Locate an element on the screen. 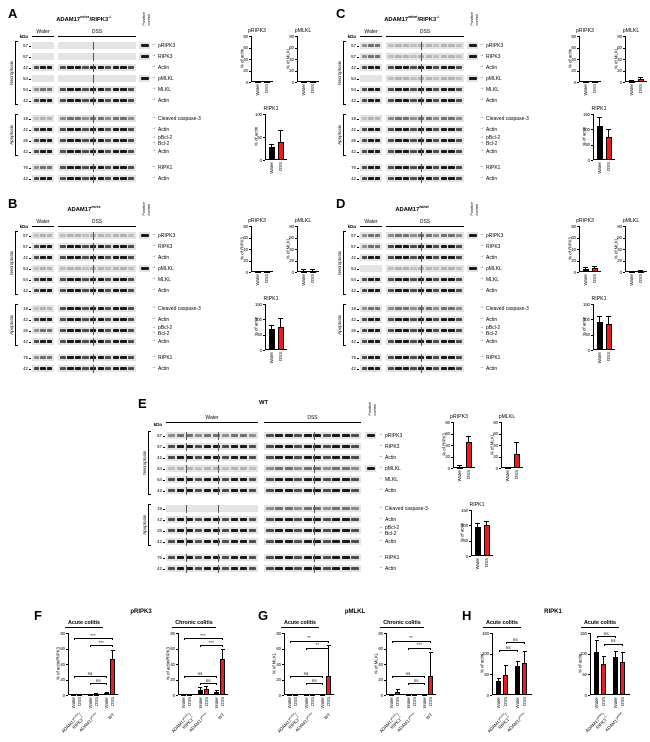 The width and height of the screenshot is (650, 742). sig-line is located at coordinates (408, 677).